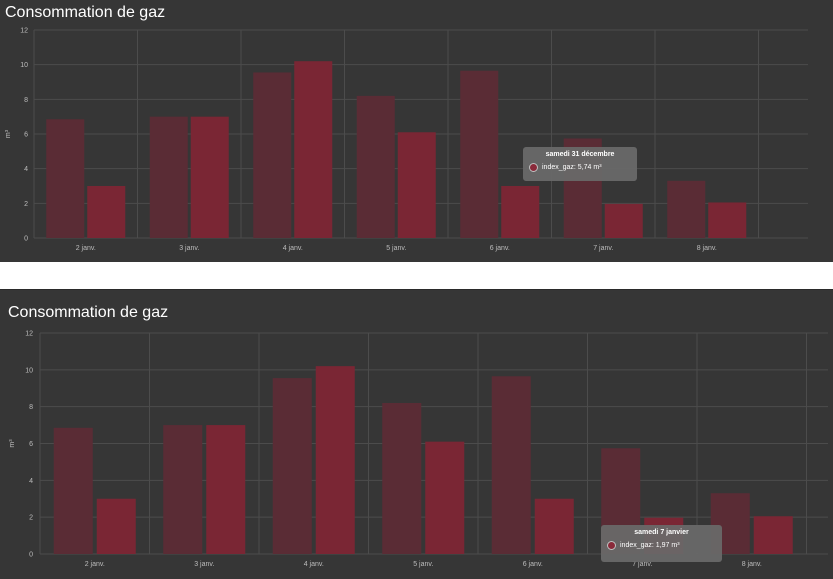  I want to click on tooltip-title: samedi 7 janvier, so click(661, 532).